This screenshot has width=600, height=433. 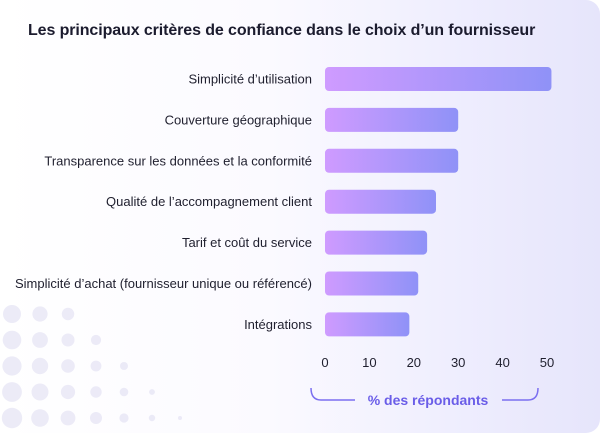 I want to click on category-label: Intégrations, so click(x=278, y=324).